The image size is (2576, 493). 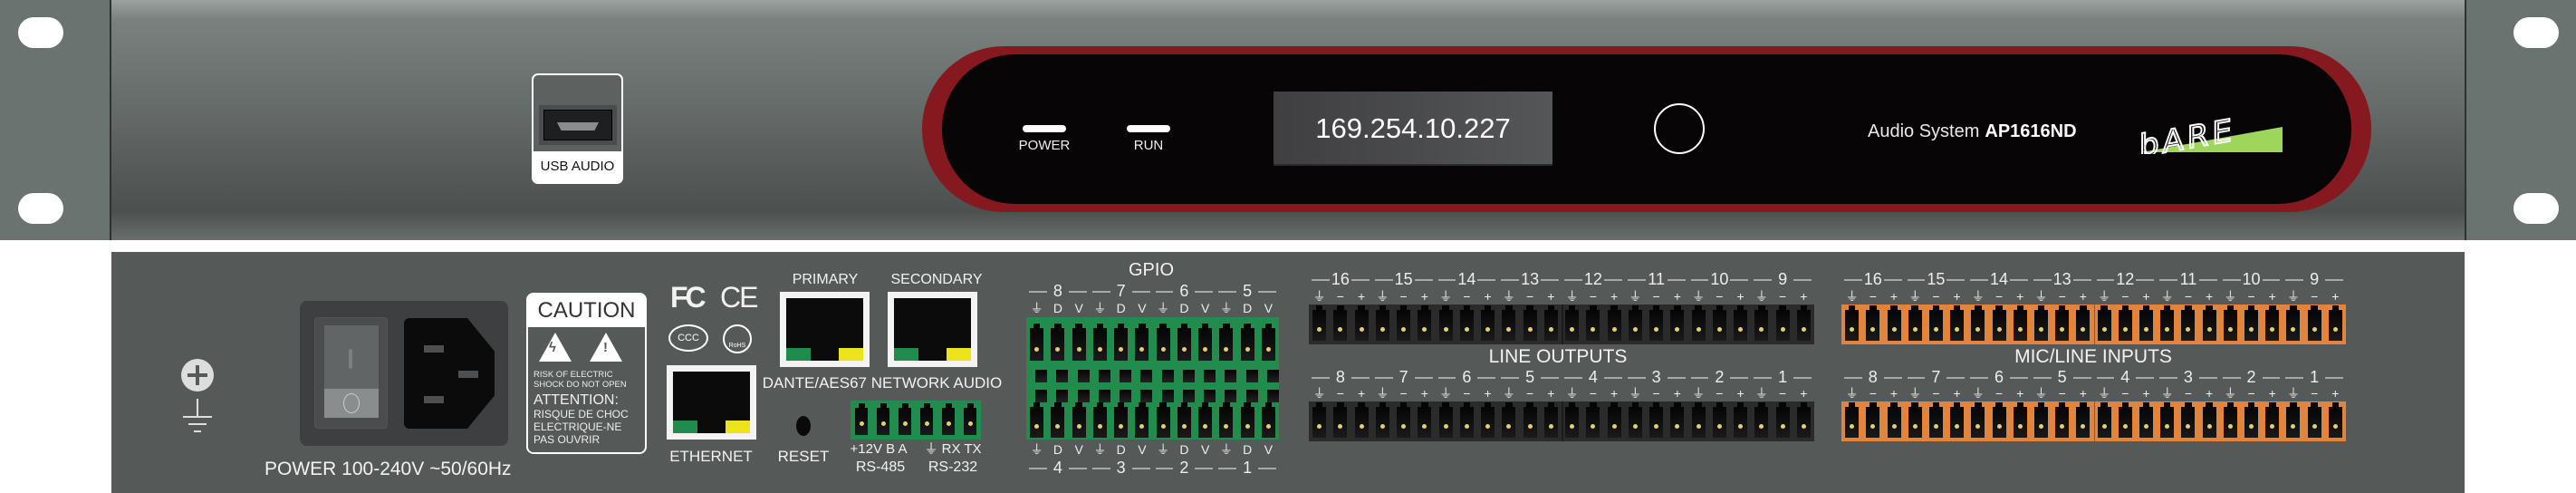 What do you see at coordinates (2093, 324) in the screenshot?
I see `mic-line-inputs-9-16-terminal-block` at bounding box center [2093, 324].